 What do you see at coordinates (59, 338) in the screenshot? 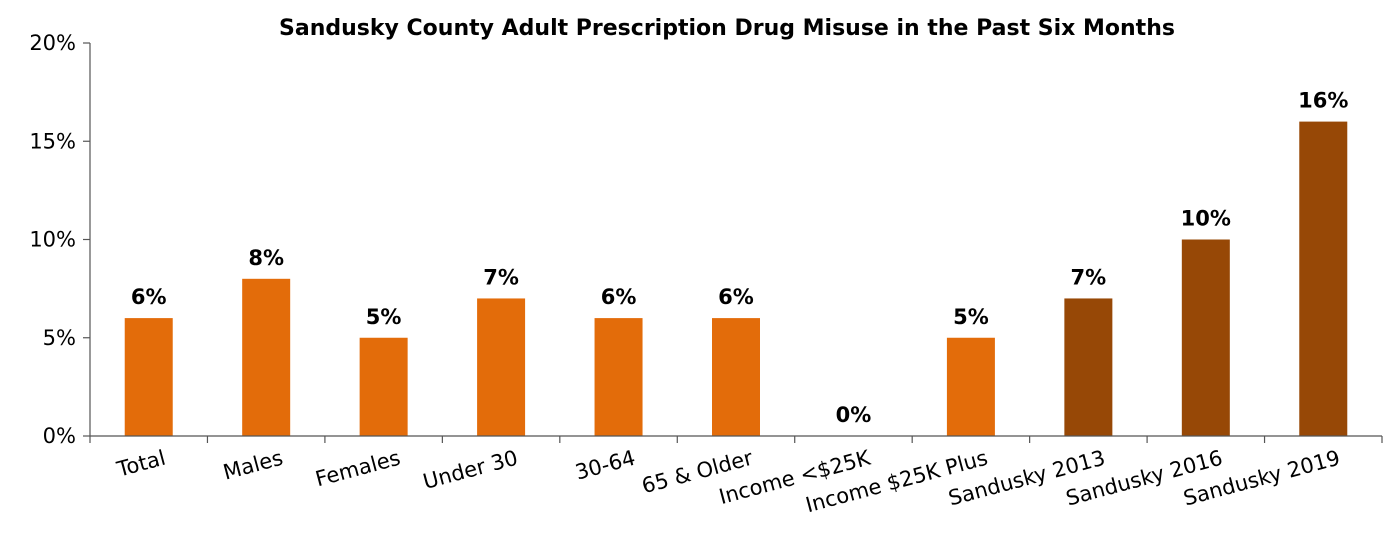
I see `y-tick-label: 5%` at bounding box center [59, 338].